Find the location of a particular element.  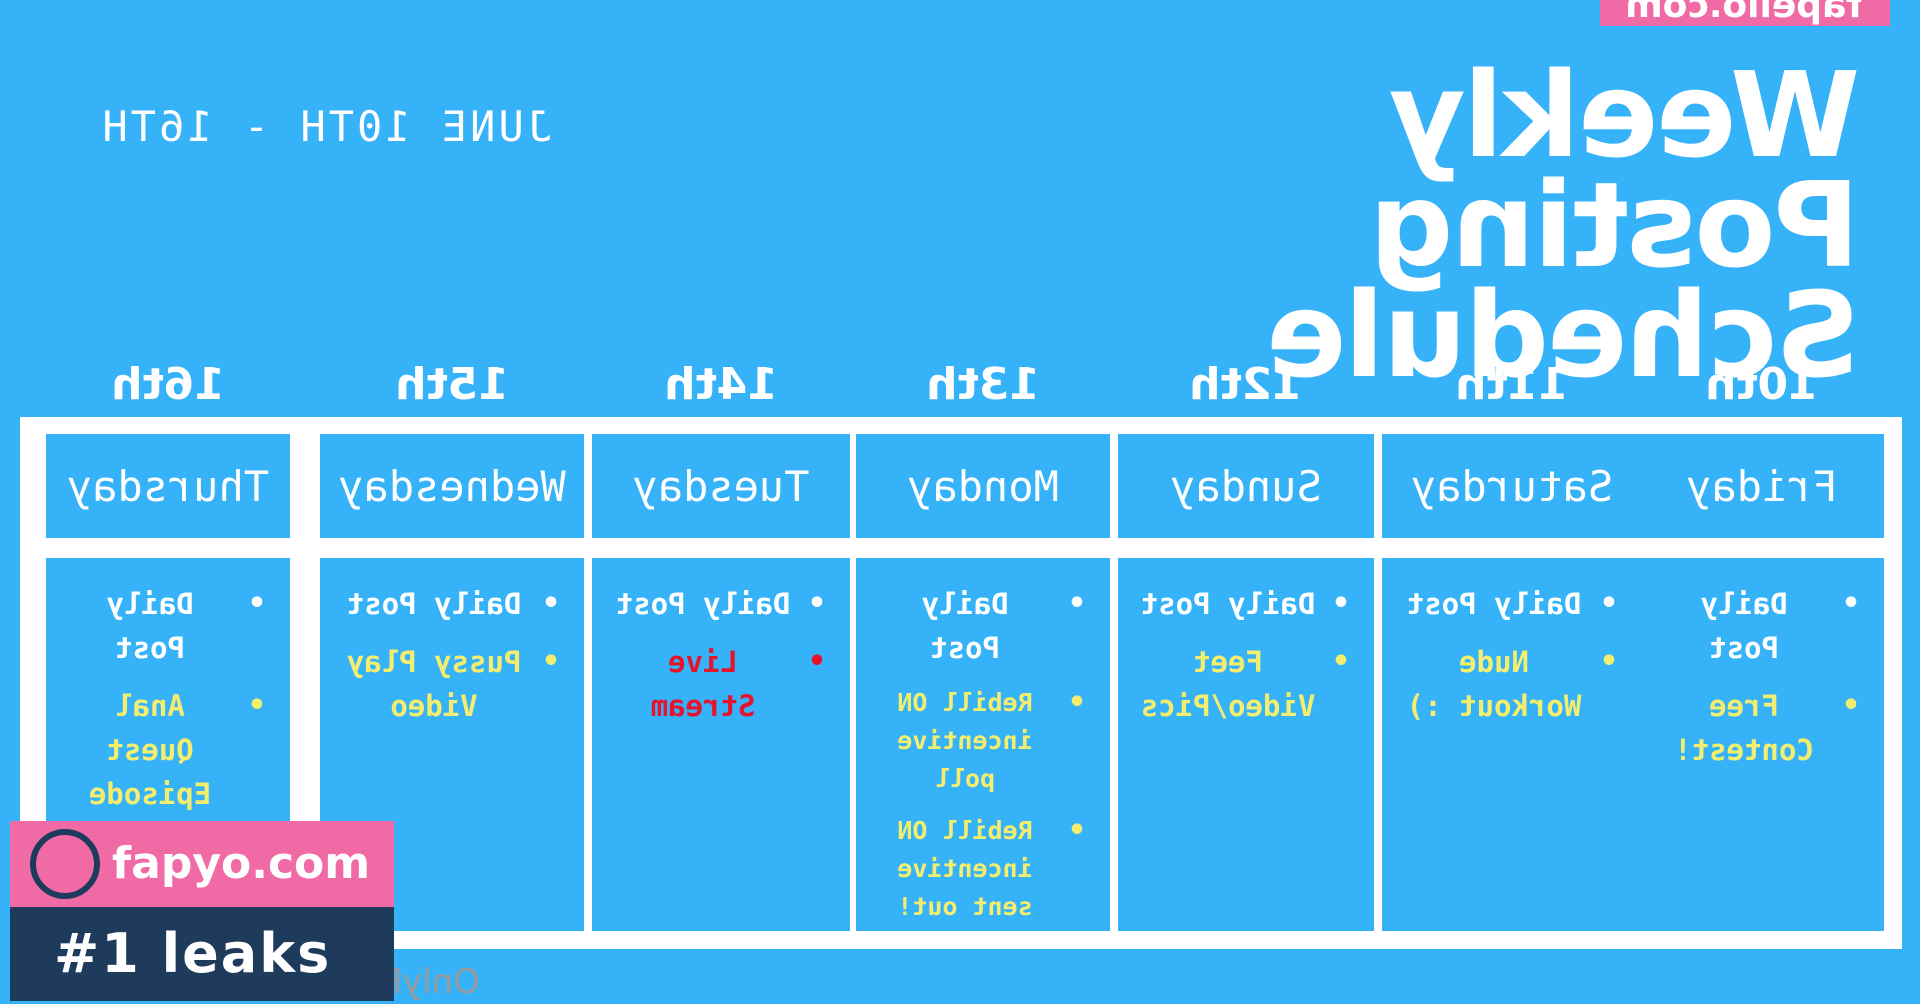

column-date: 14th is located at coordinates (721, 384).